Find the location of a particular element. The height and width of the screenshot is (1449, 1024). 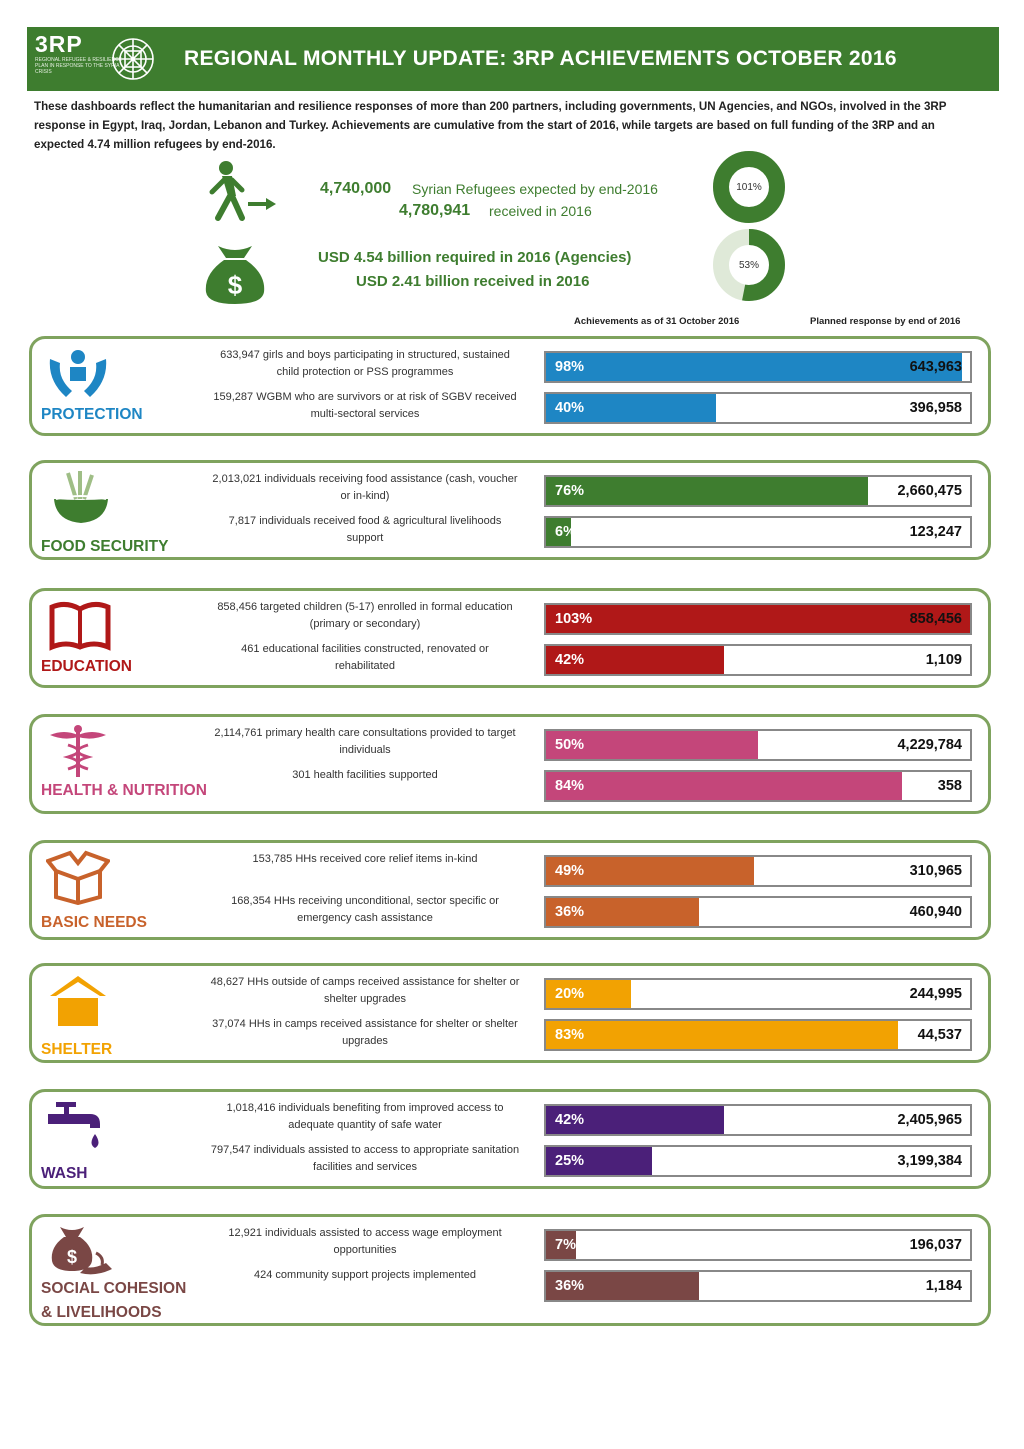

progress-bar: 84% 358 is located at coordinates (758, 786).